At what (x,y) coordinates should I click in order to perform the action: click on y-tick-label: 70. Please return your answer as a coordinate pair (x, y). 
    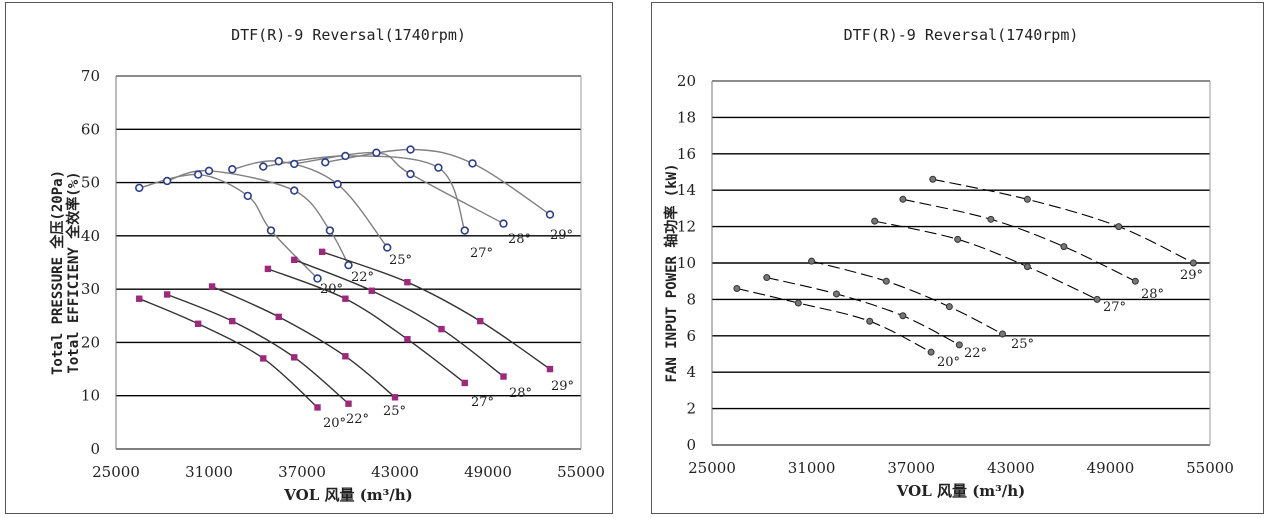
    Looking at the image, I should click on (90, 76).